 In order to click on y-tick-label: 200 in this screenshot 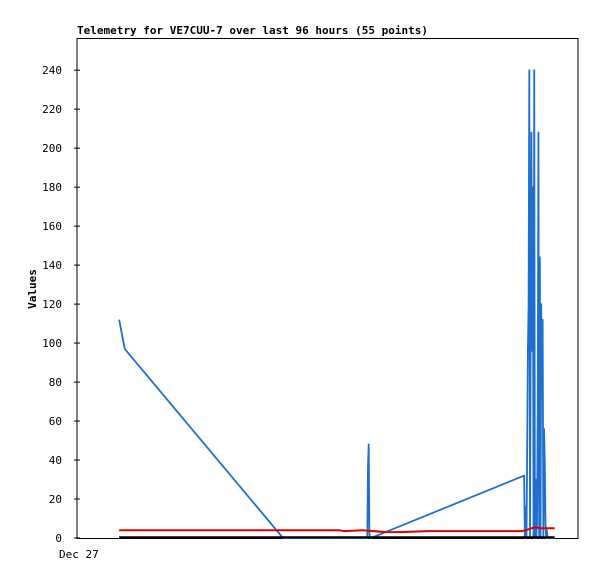, I will do `click(52, 148)`.